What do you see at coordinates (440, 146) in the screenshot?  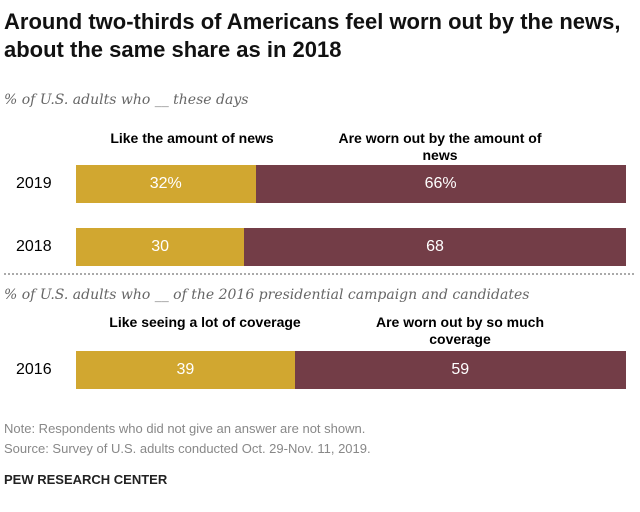 I see `legend-worn-out: Are worn out by the amount of news` at bounding box center [440, 146].